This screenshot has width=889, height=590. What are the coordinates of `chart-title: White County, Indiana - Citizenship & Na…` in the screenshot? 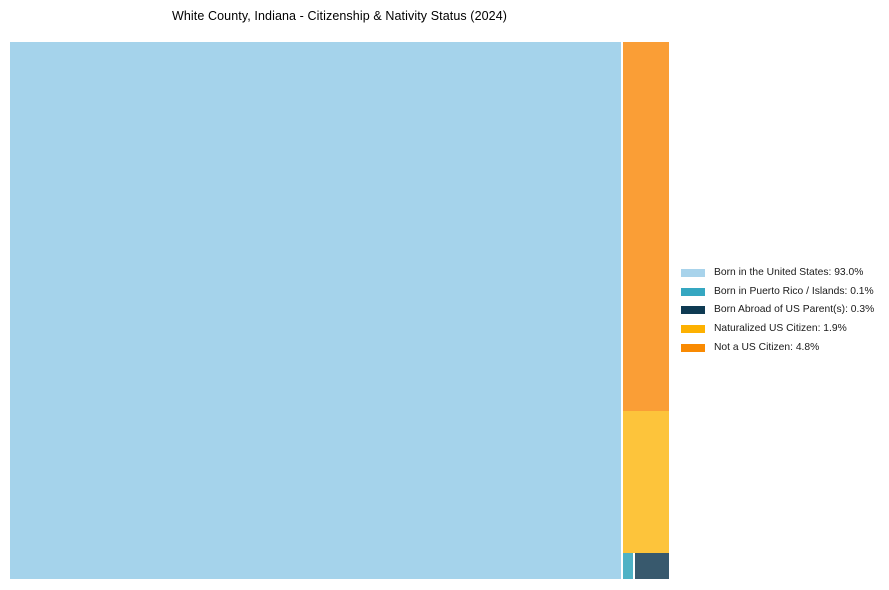 It's located at (339, 16).